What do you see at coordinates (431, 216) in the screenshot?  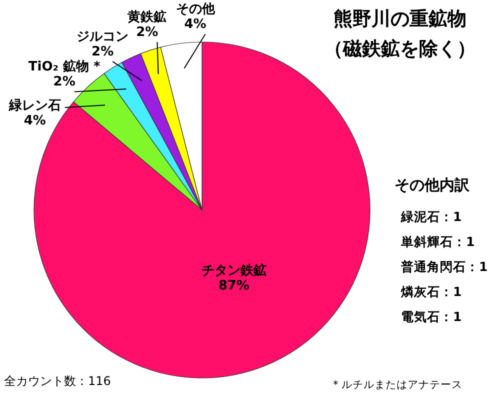 I see `text: 緑泥石：1` at bounding box center [431, 216].